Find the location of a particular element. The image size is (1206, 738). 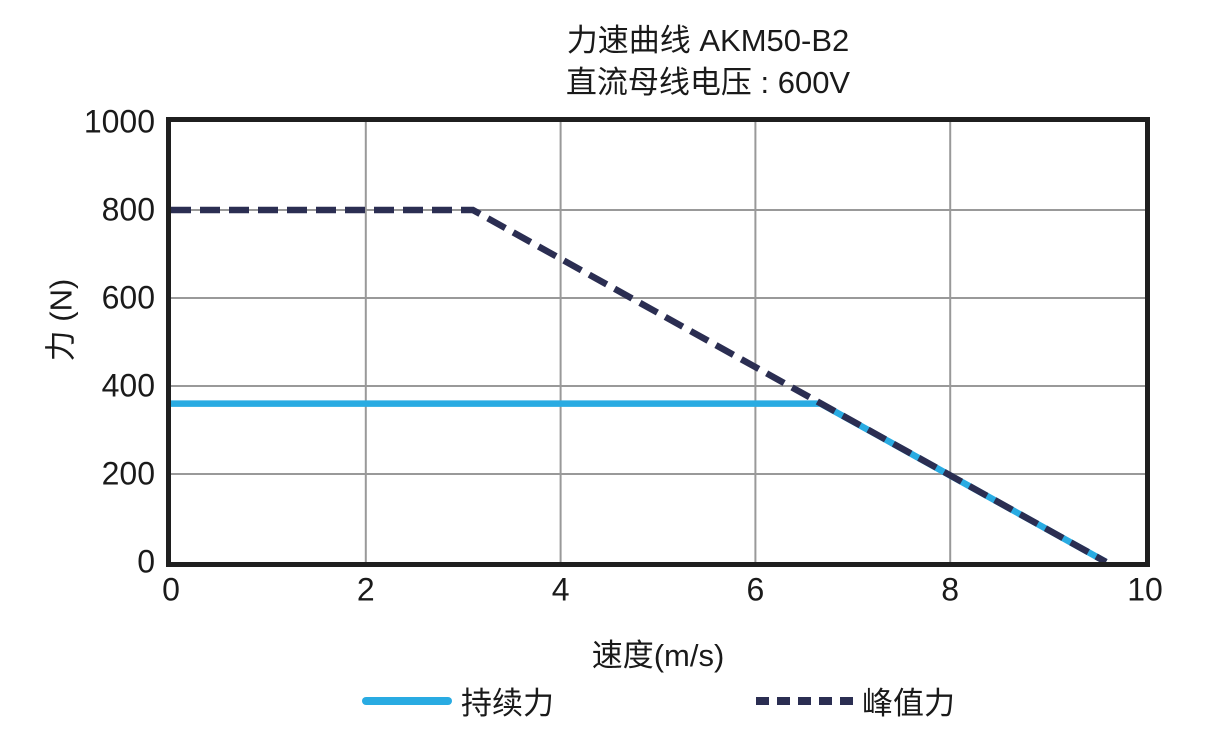

legend: 持续力 峰值力 is located at coordinates (658, 700).